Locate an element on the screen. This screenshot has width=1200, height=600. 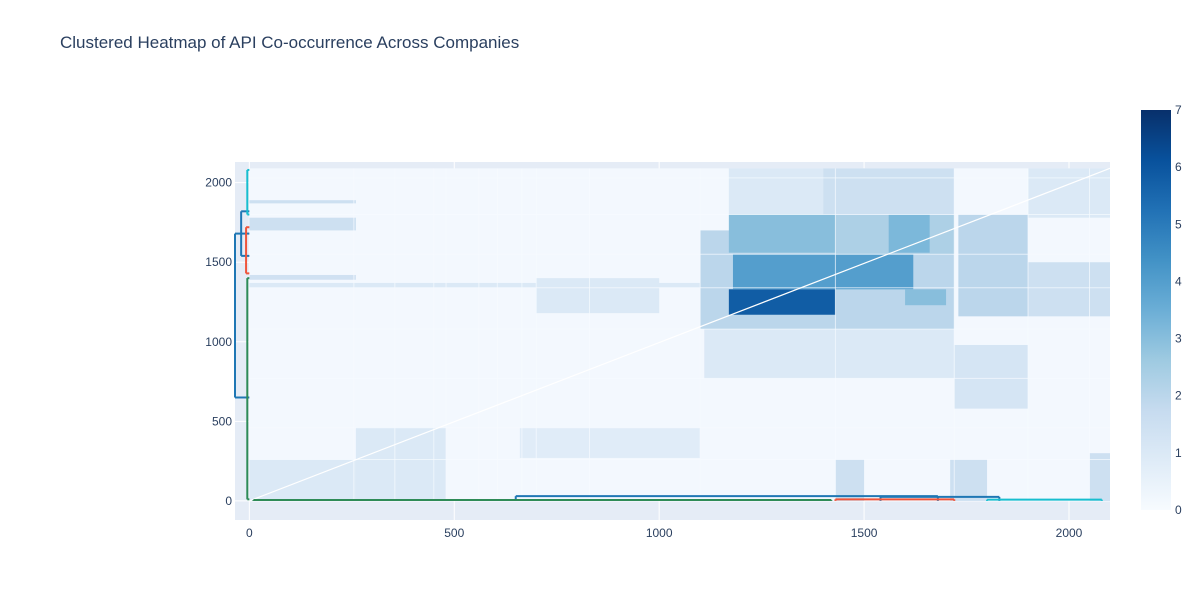
y-tick-label: 2000 is located at coordinates (218, 183).